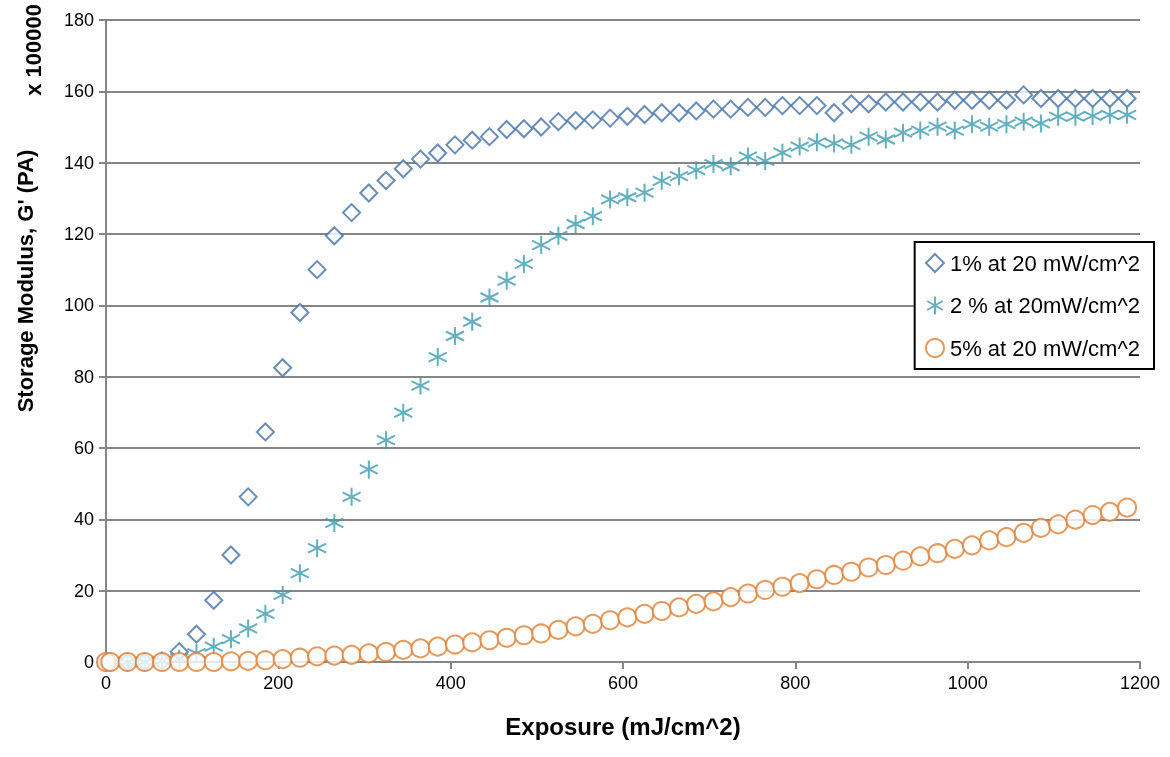 Image resolution: width=1170 pixels, height=757 pixels. I want to click on x-tick-label: 600, so click(623, 683).